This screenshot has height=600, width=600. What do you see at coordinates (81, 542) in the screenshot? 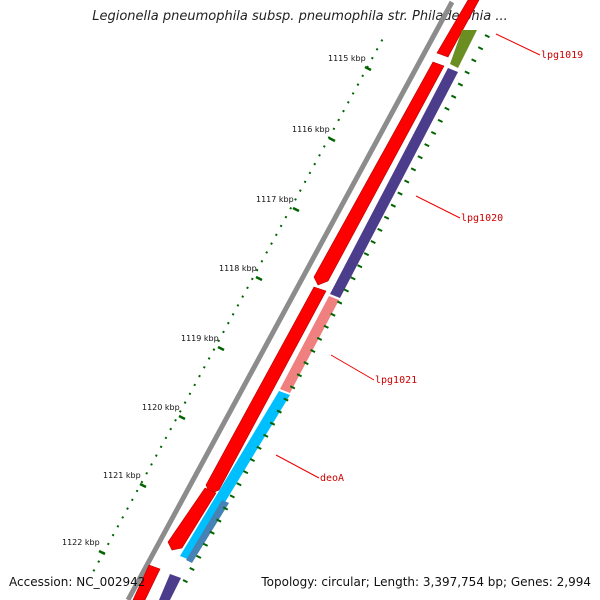
I see `scale-label: 1122 kbp` at bounding box center [81, 542].